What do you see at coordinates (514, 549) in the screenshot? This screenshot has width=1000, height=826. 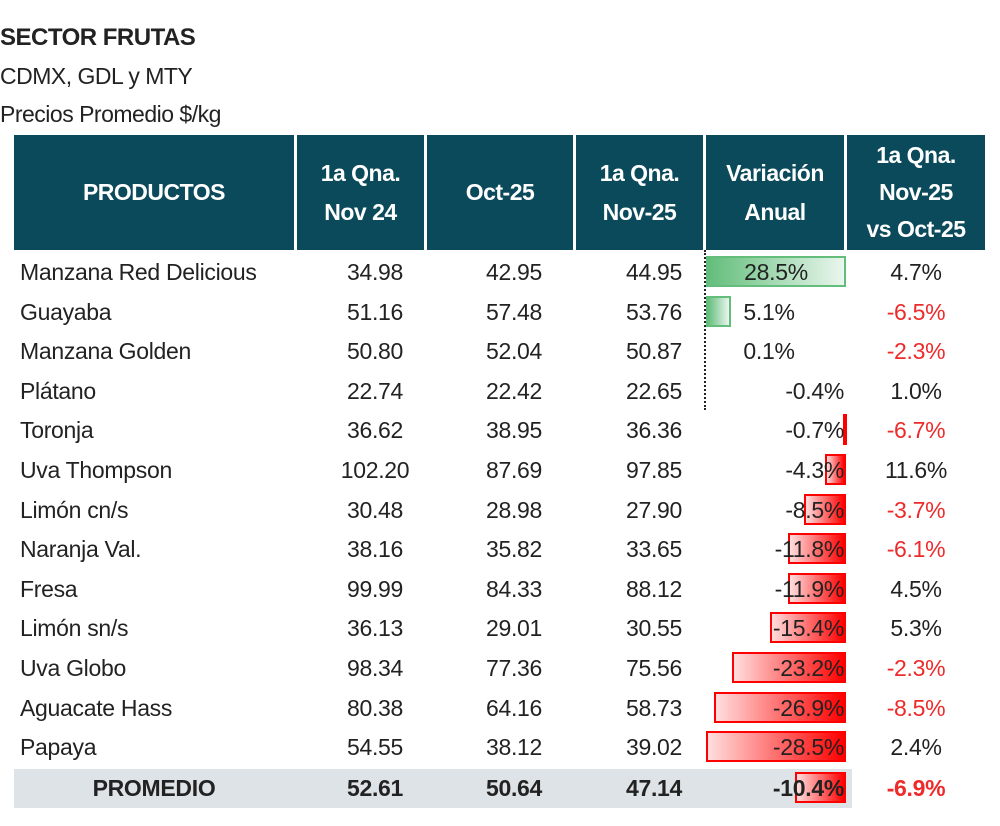 I see `price-oct25: 35.82` at bounding box center [514, 549].